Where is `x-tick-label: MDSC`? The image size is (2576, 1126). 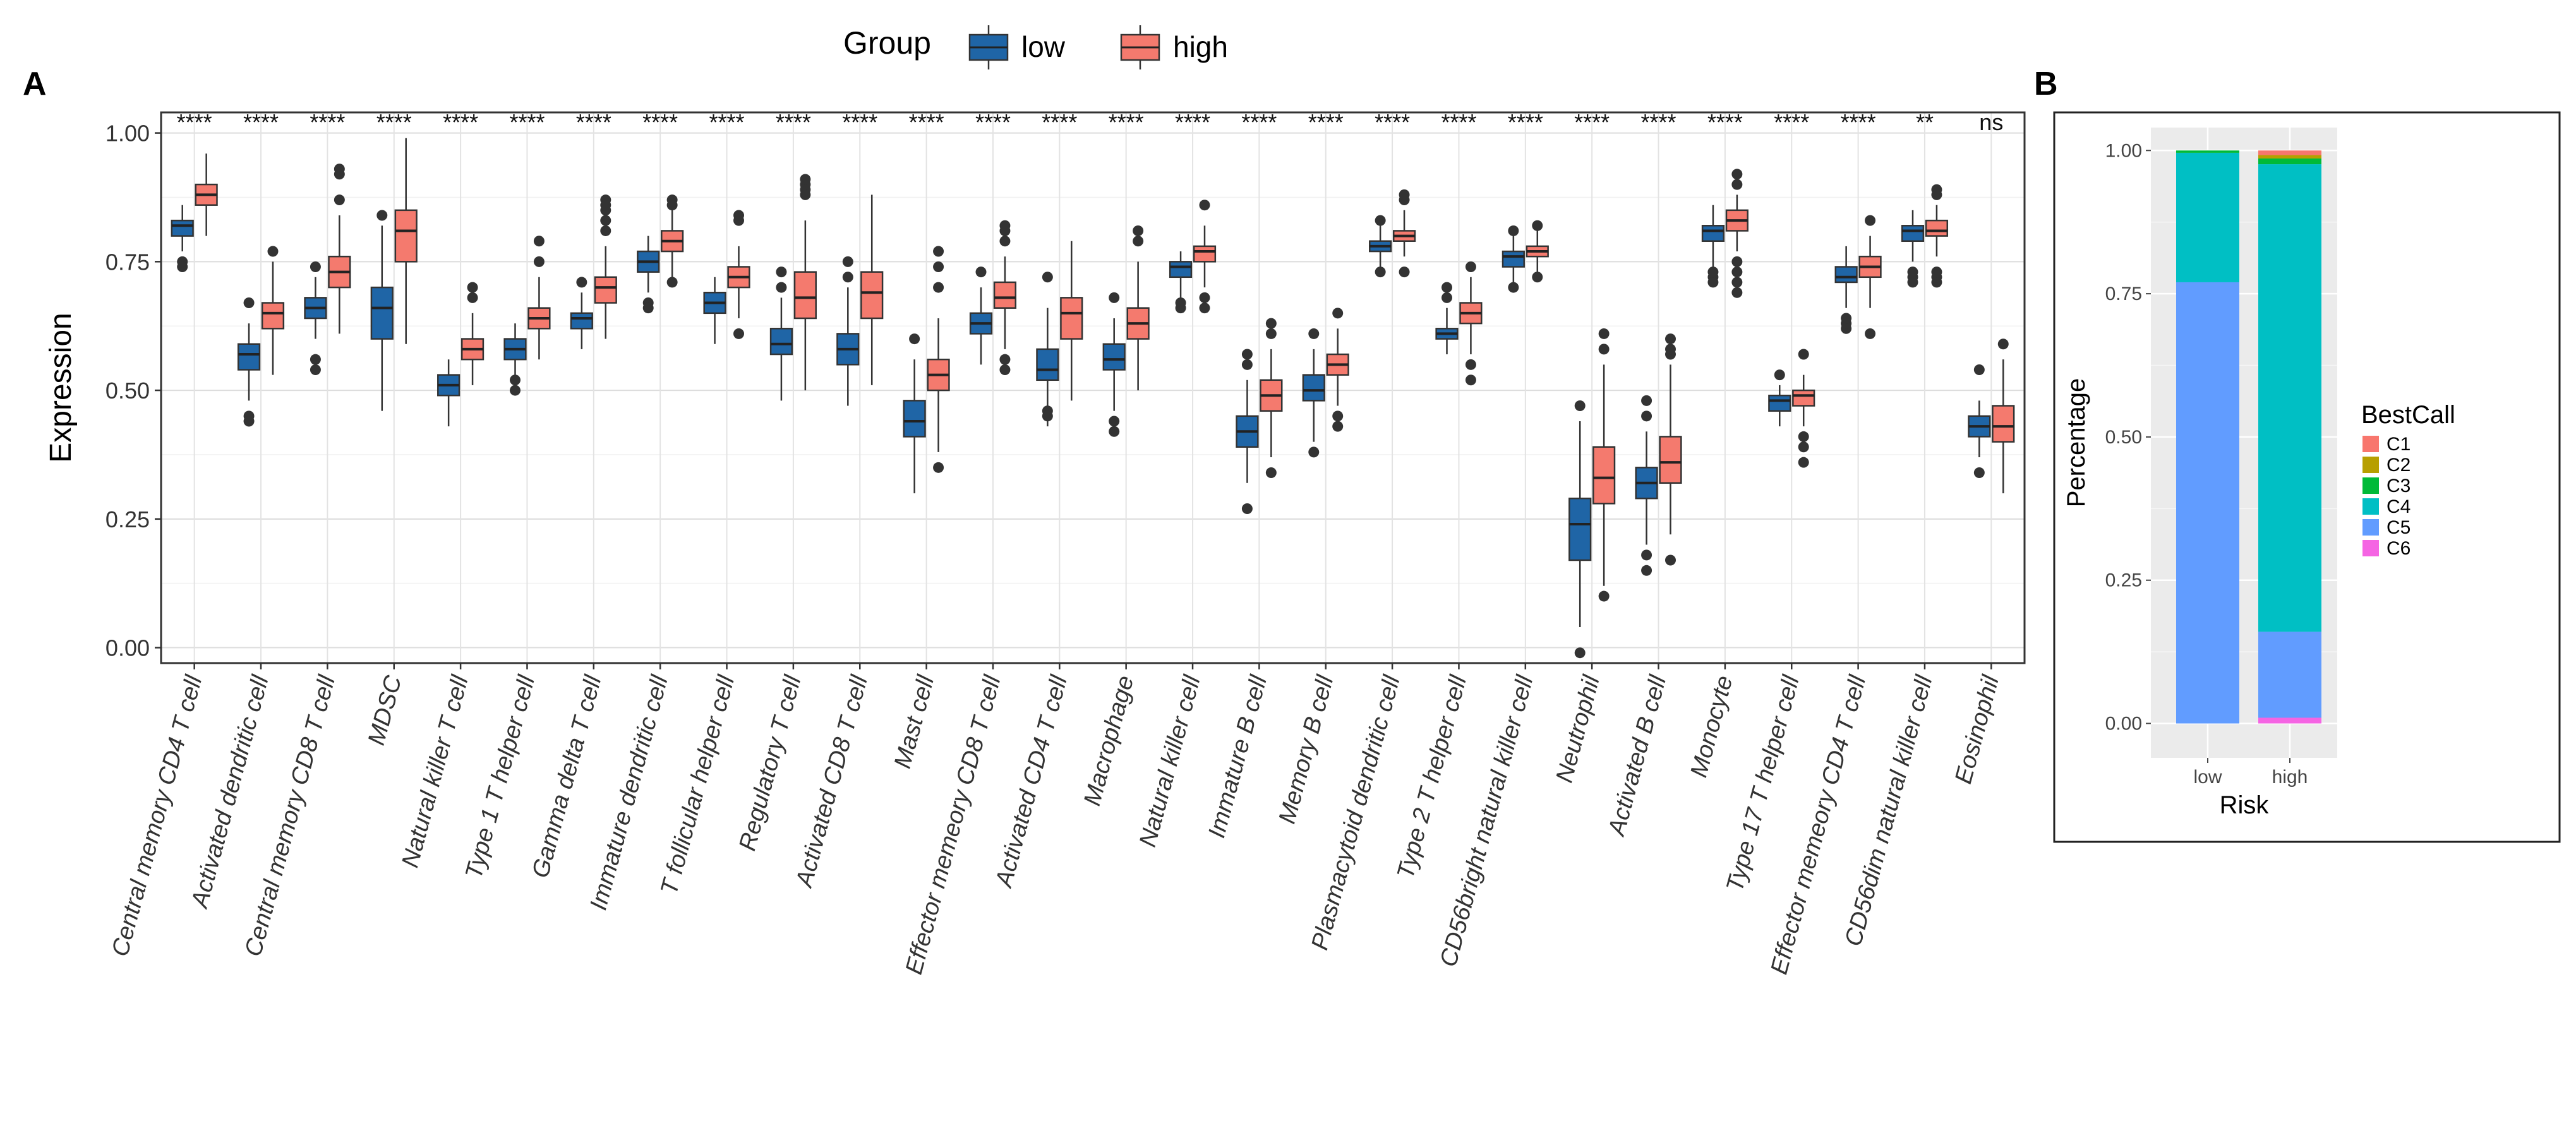 x-tick-label: MDSC is located at coordinates (385, 711).